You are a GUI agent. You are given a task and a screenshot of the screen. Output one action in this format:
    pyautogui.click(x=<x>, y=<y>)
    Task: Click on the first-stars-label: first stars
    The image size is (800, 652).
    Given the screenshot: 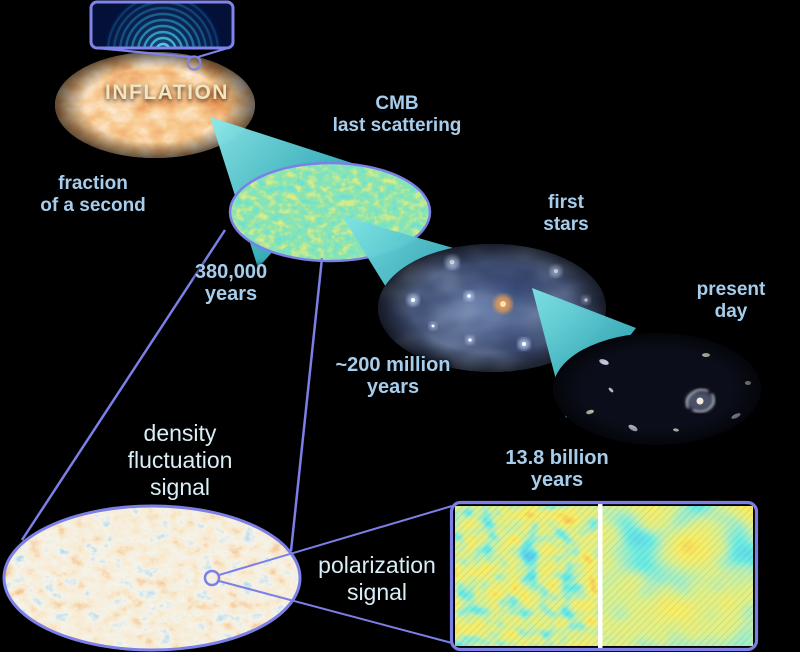 What is the action you would take?
    pyautogui.click(x=566, y=213)
    